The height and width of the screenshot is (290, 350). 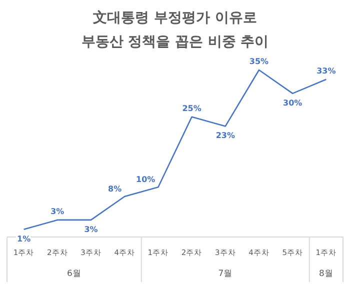 I want to click on data-label: 25%, so click(x=192, y=108).